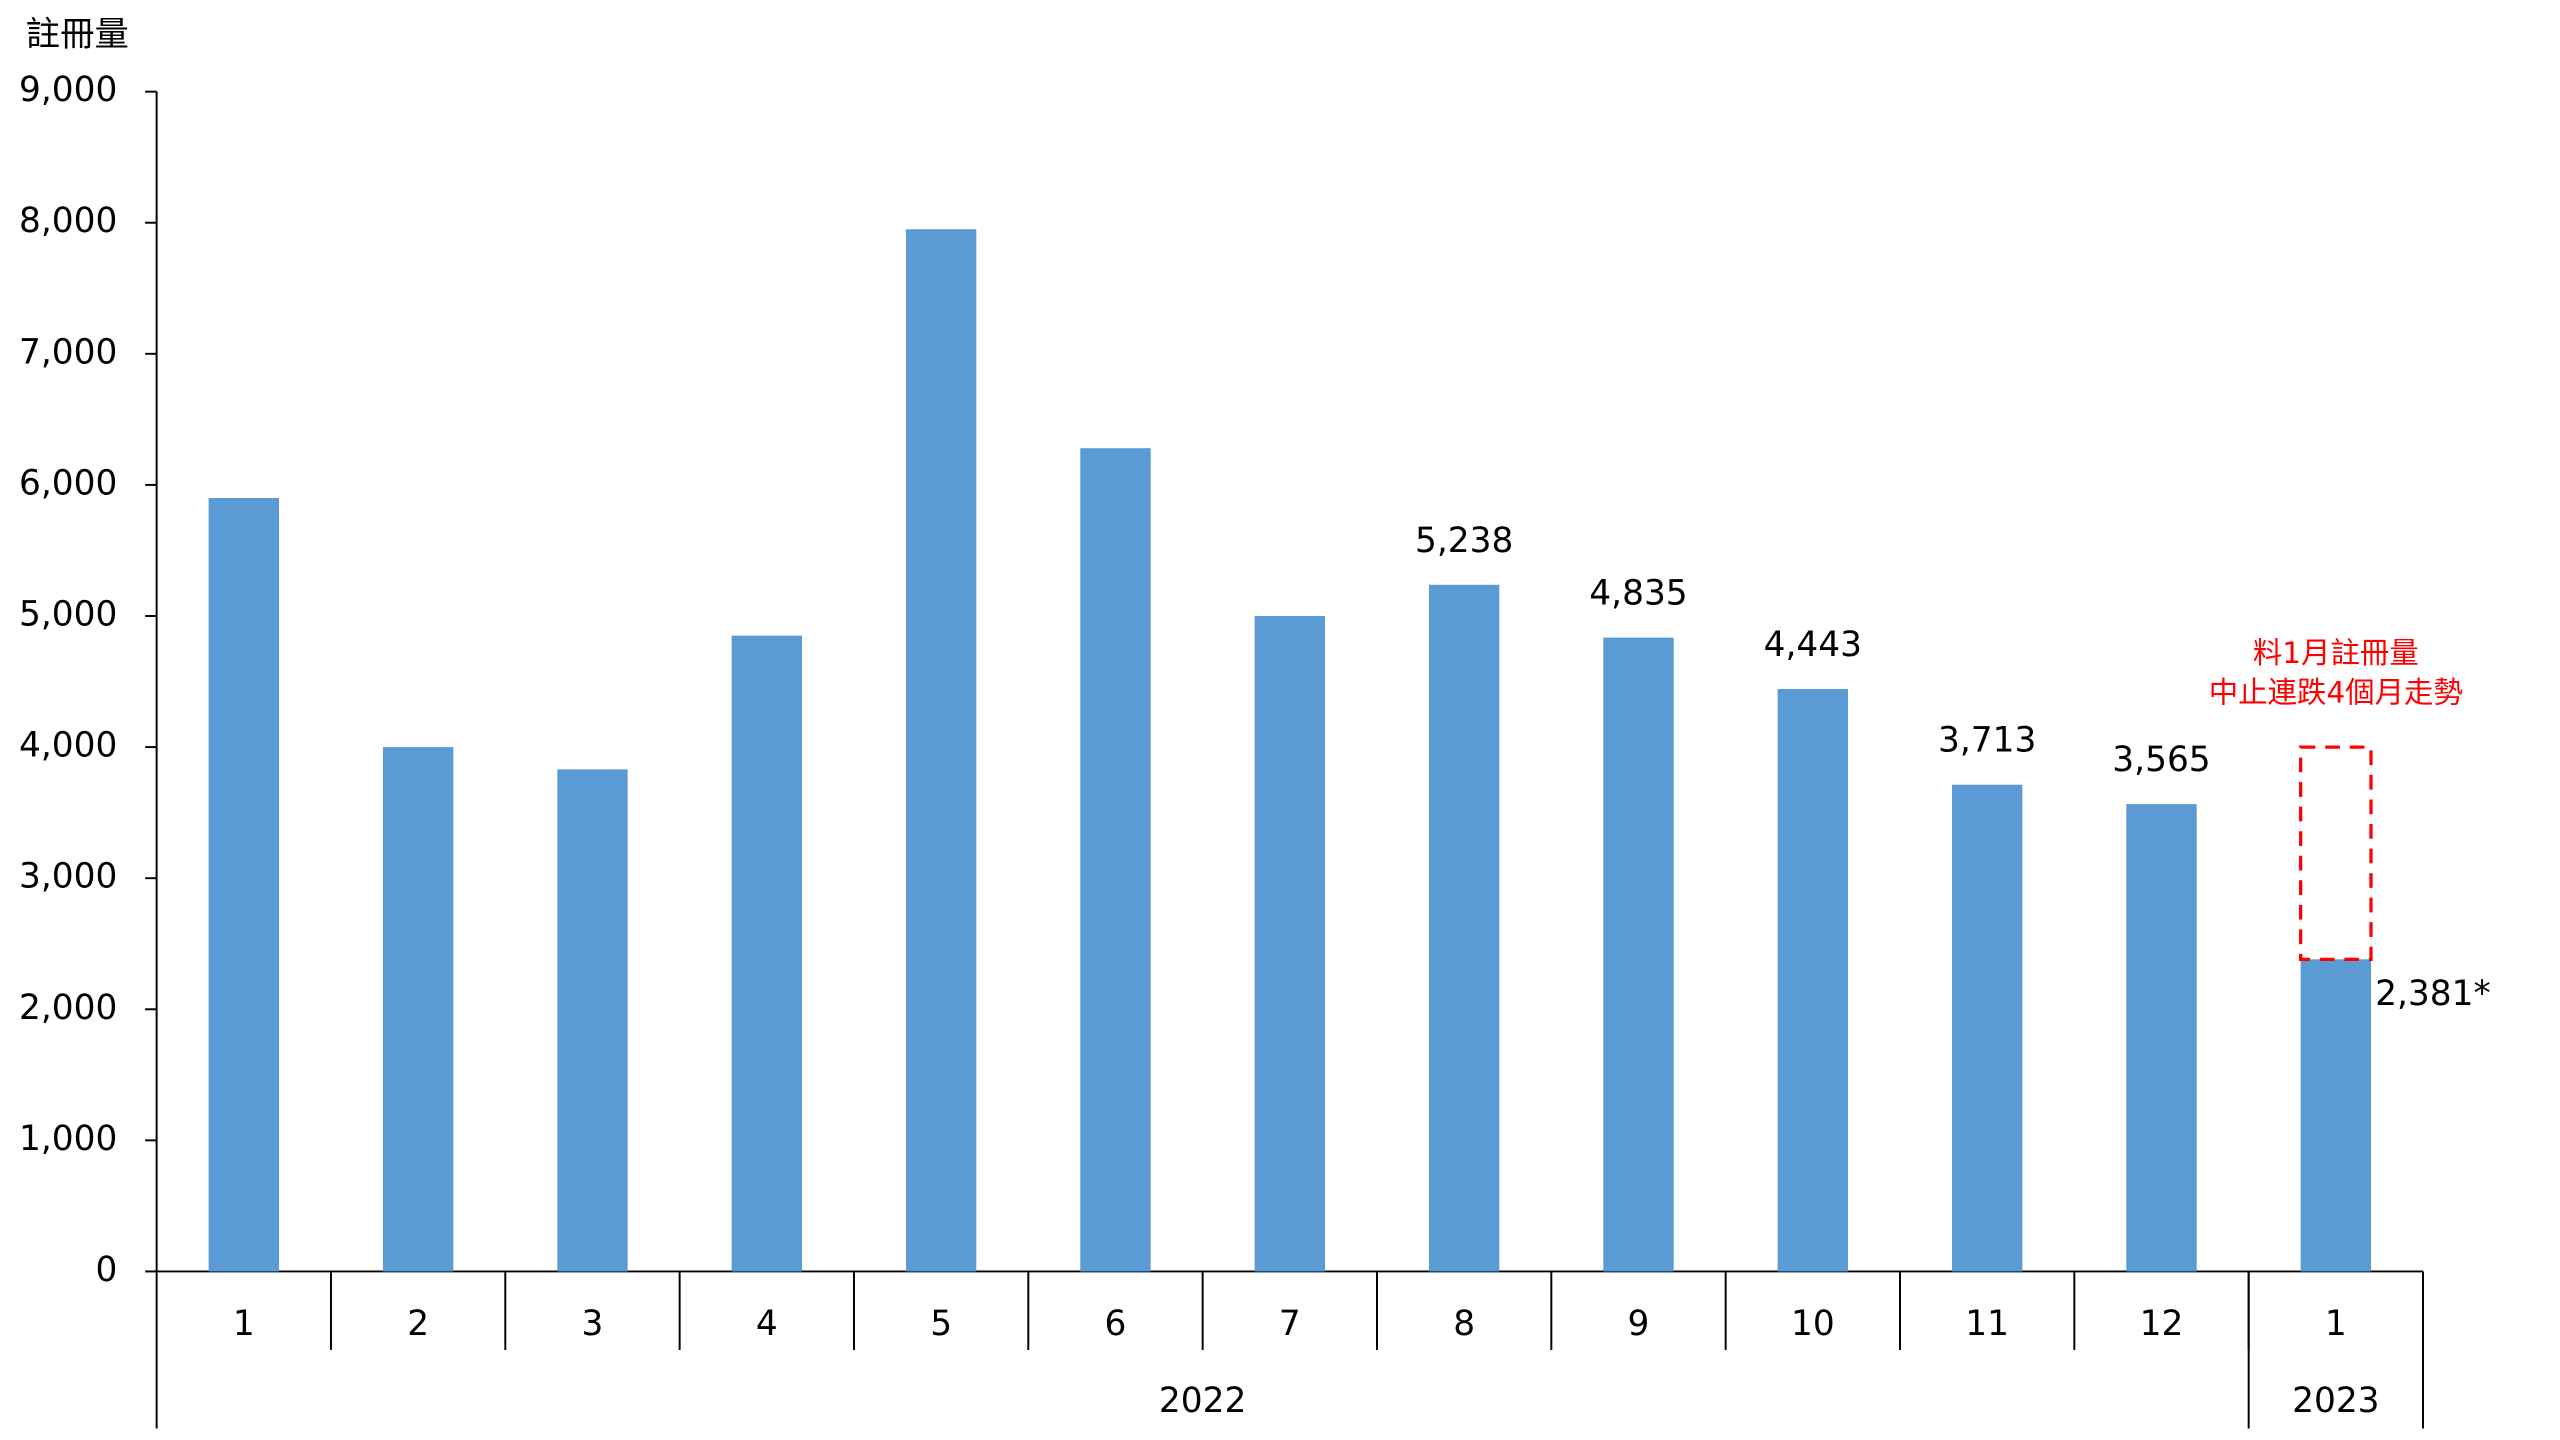  Describe the element at coordinates (68, 615) in the screenshot. I see `y-tick-label: 5,000` at that location.